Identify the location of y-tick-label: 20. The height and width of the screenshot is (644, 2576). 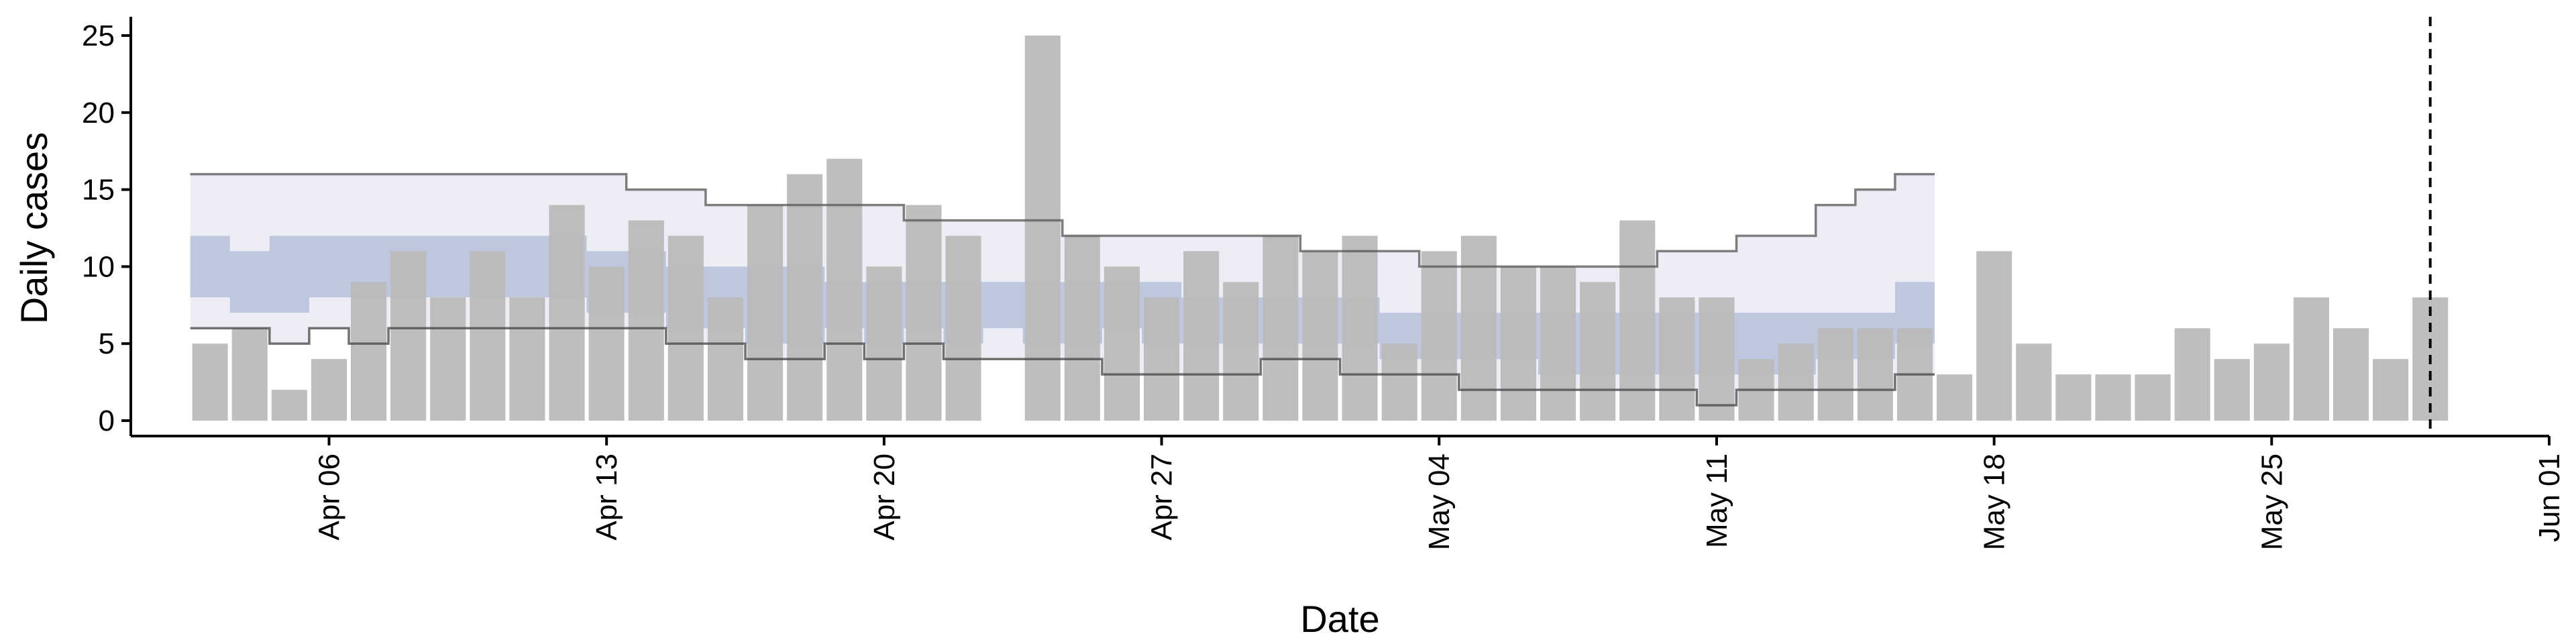
(98, 113).